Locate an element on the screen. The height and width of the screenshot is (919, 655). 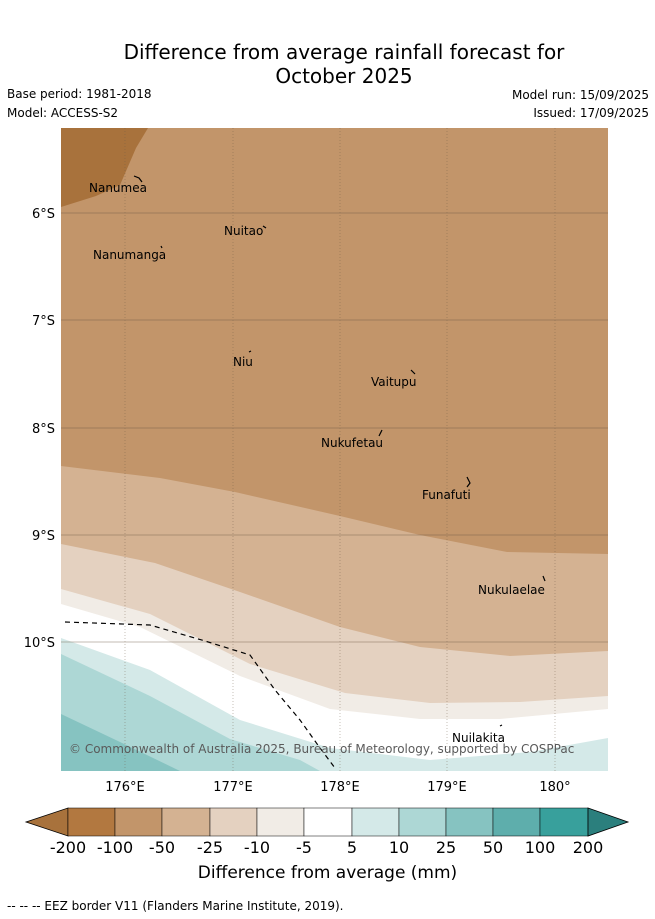
cb-label-m50: -50 is located at coordinates (162, 847).